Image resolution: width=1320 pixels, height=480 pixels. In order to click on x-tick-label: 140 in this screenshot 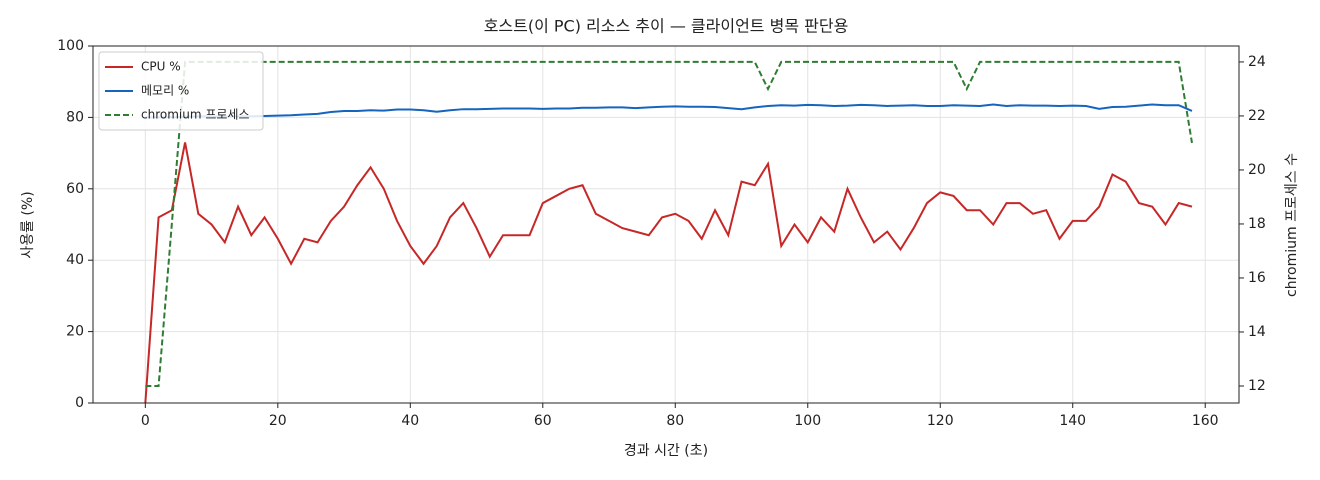, I will do `click(1072, 421)`.